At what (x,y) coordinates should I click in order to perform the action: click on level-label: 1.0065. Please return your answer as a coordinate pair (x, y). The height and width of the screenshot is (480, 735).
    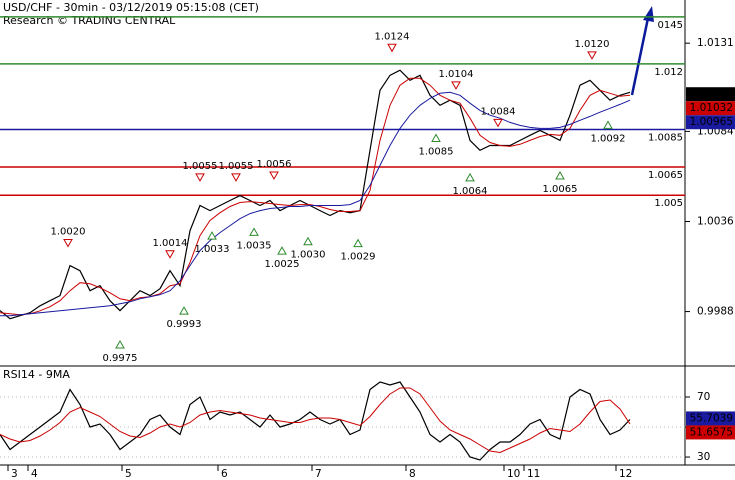
    Looking at the image, I should click on (665, 175).